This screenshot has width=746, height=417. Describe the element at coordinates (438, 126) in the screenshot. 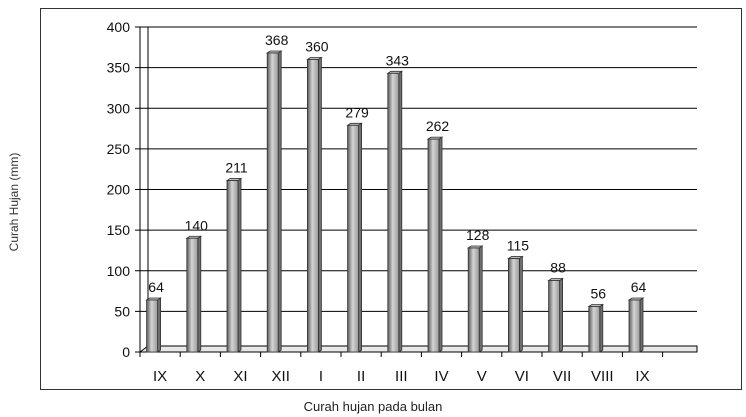

I see `data-label: 262` at that location.